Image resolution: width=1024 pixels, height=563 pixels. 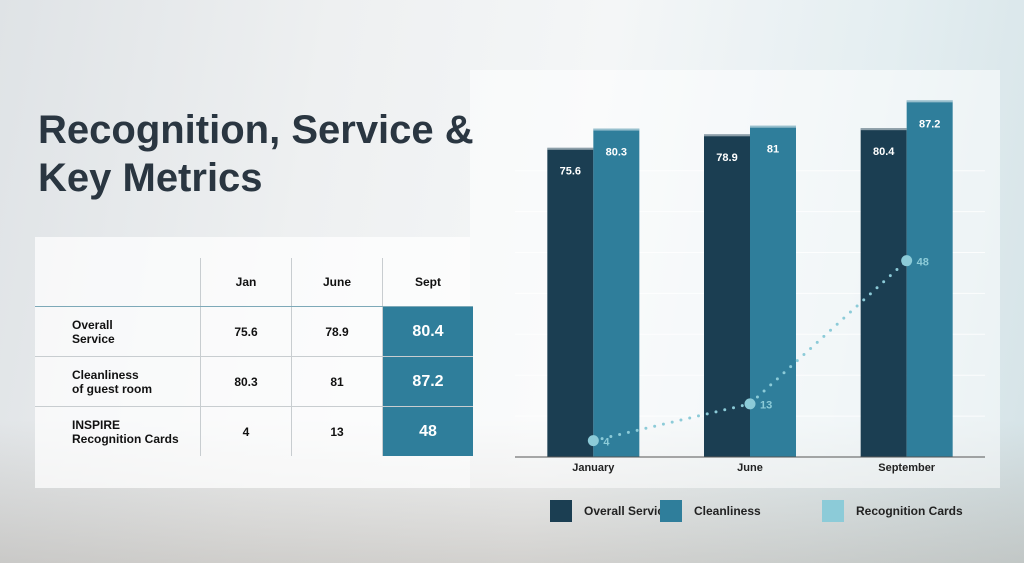 I want to click on bar-value-label: 78.9, so click(x=726, y=158).